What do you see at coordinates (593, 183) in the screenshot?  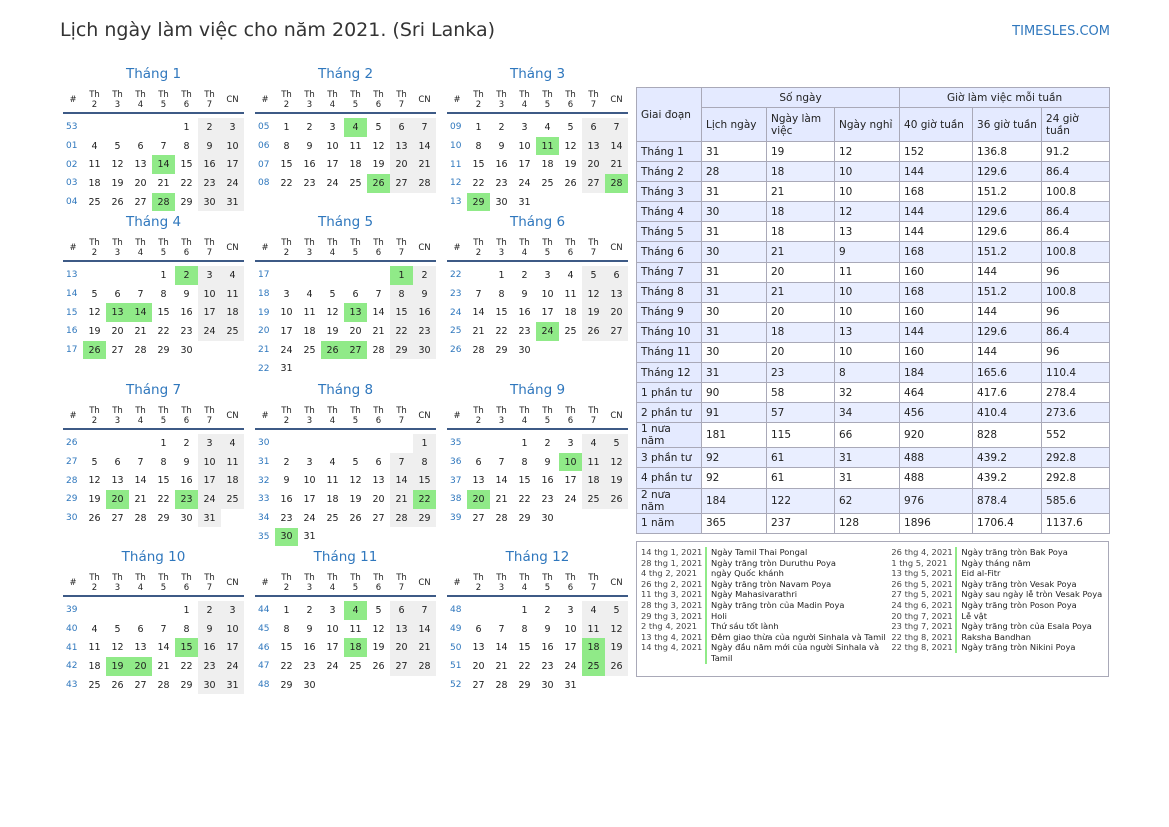 I see `day: 27` at bounding box center [593, 183].